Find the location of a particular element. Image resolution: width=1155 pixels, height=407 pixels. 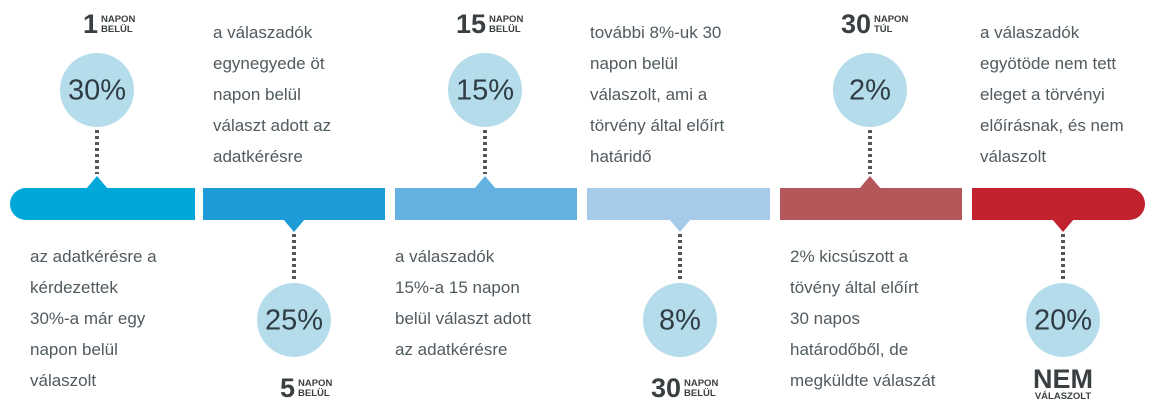

description-line: törvény által előírt is located at coordinates (657, 125).